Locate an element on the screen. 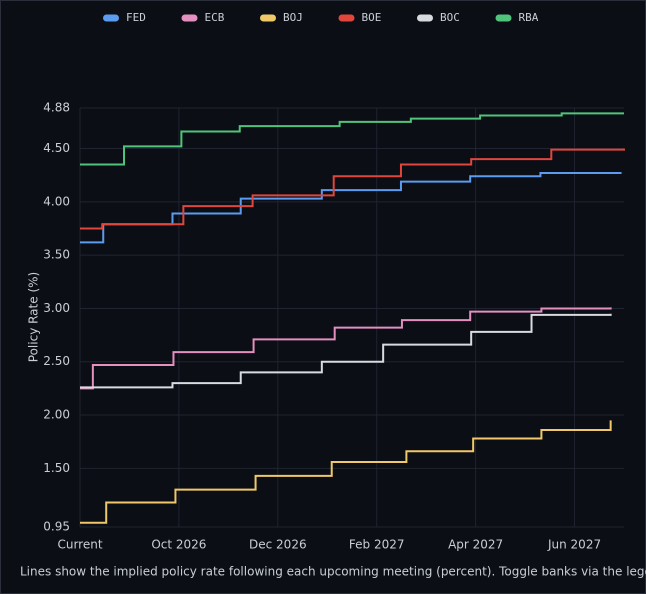 The image size is (646, 594). x-tick-label: Oct 2026 is located at coordinates (178, 545).